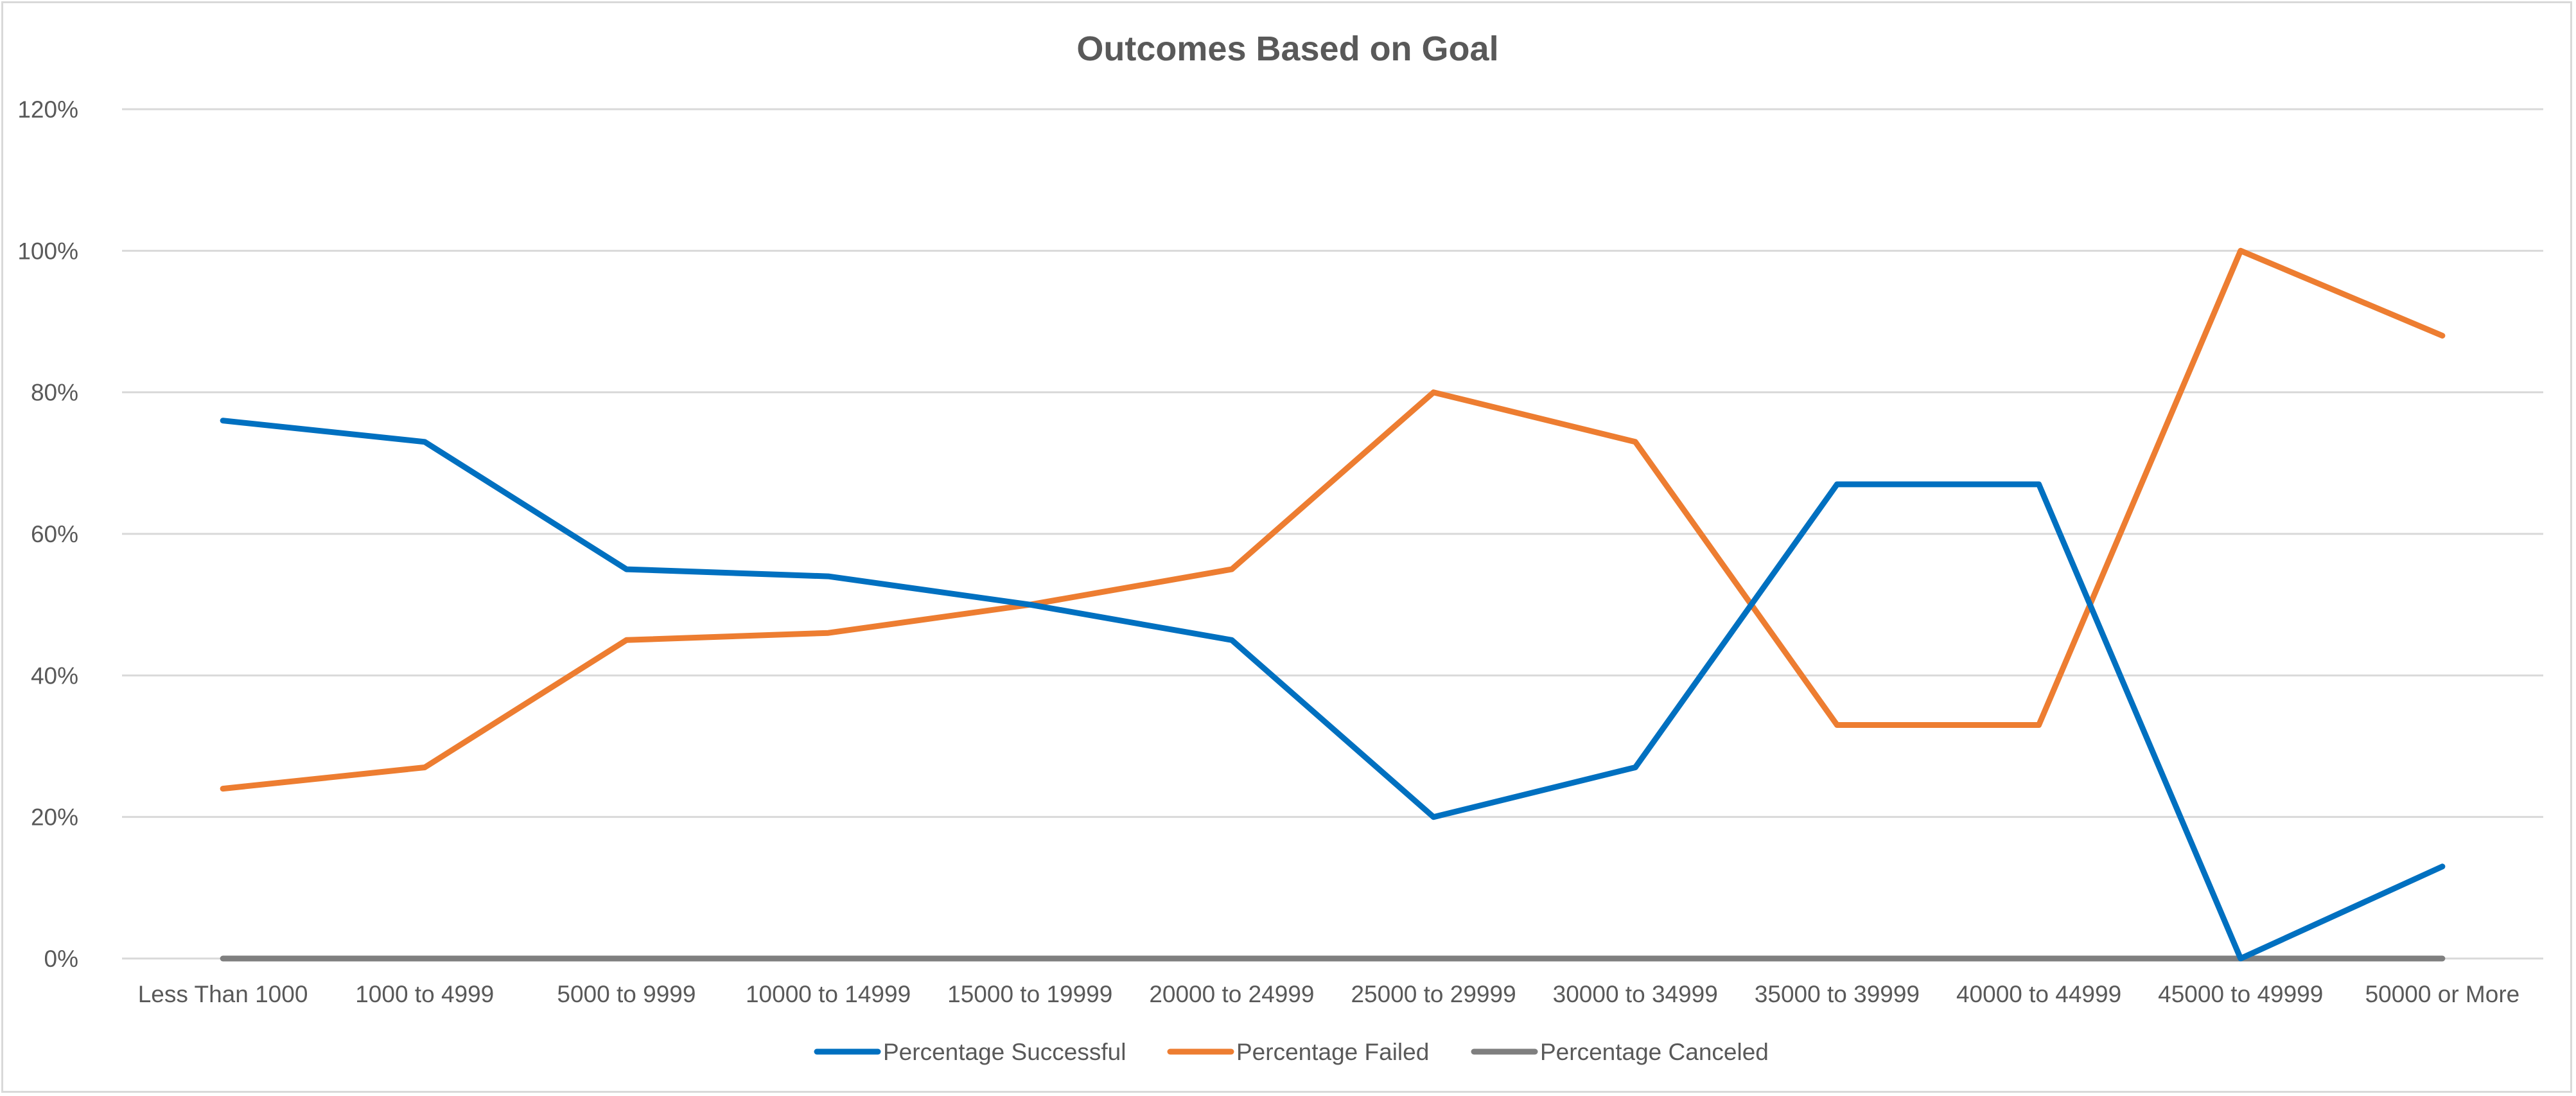 The height and width of the screenshot is (1096, 2576). Describe the element at coordinates (48, 251) in the screenshot. I see `y-tick-label: 100%` at that location.